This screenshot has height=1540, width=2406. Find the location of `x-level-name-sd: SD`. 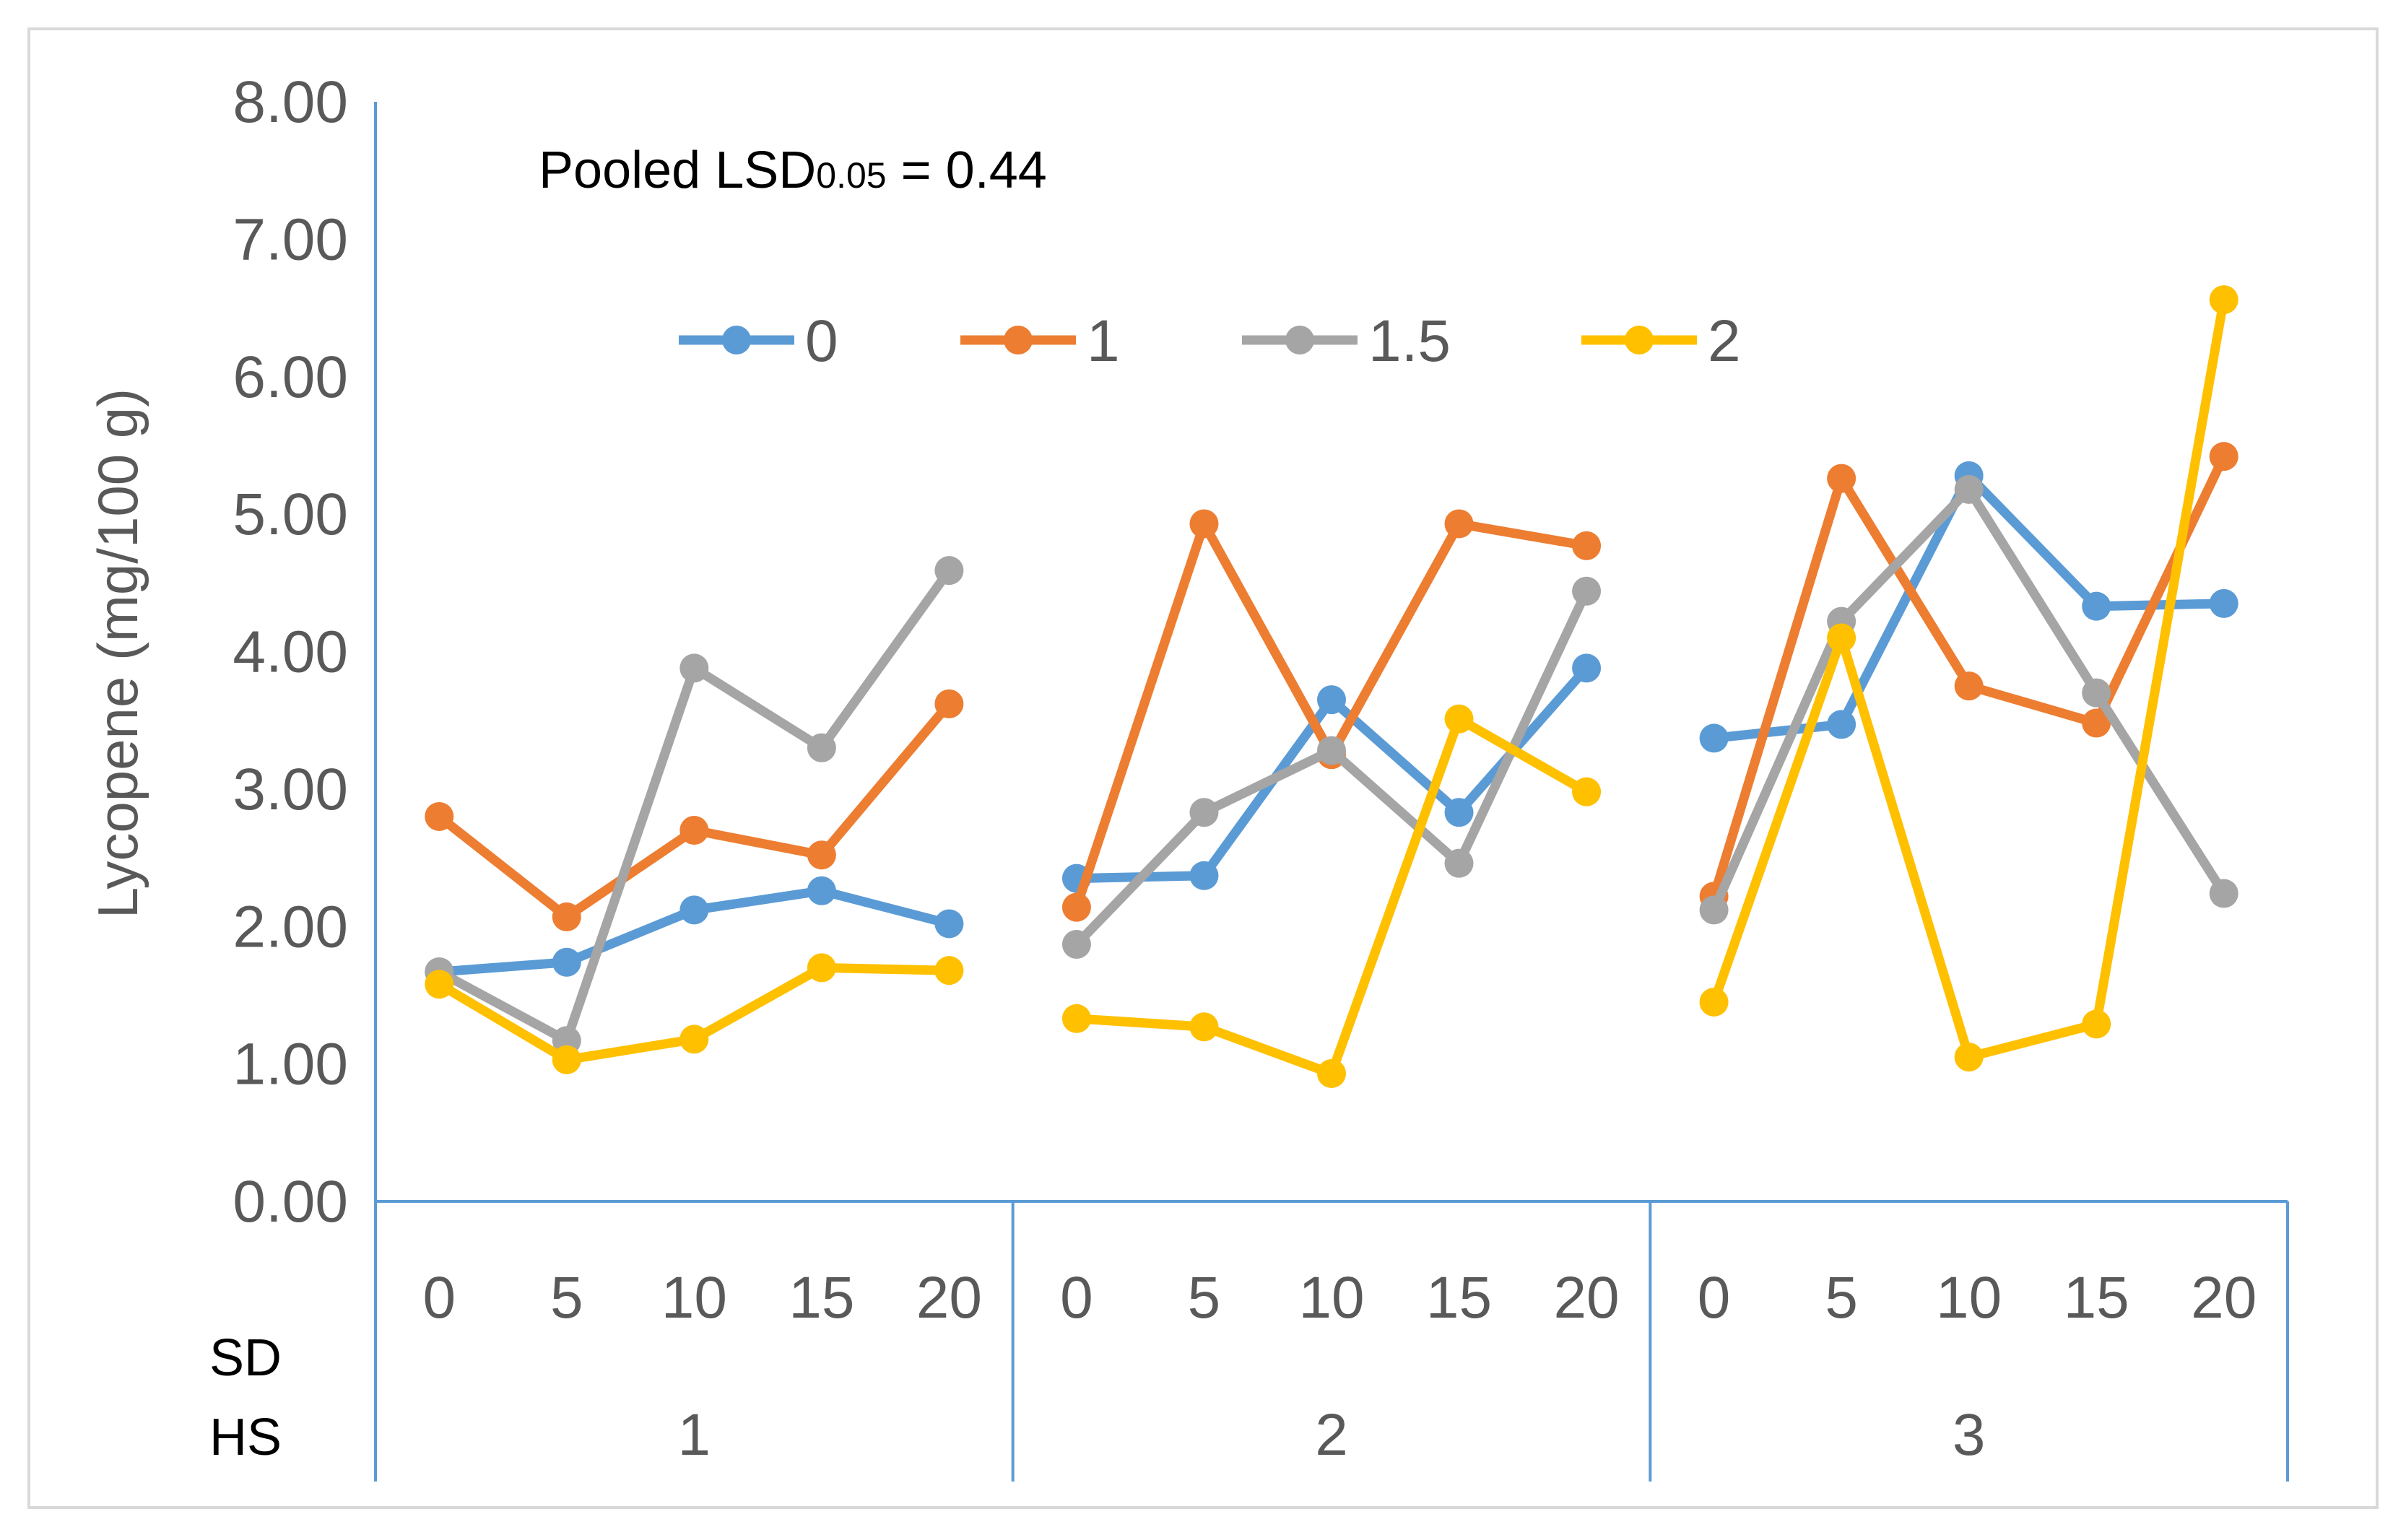

x-level-name-sd: SD is located at coordinates (245, 1358).